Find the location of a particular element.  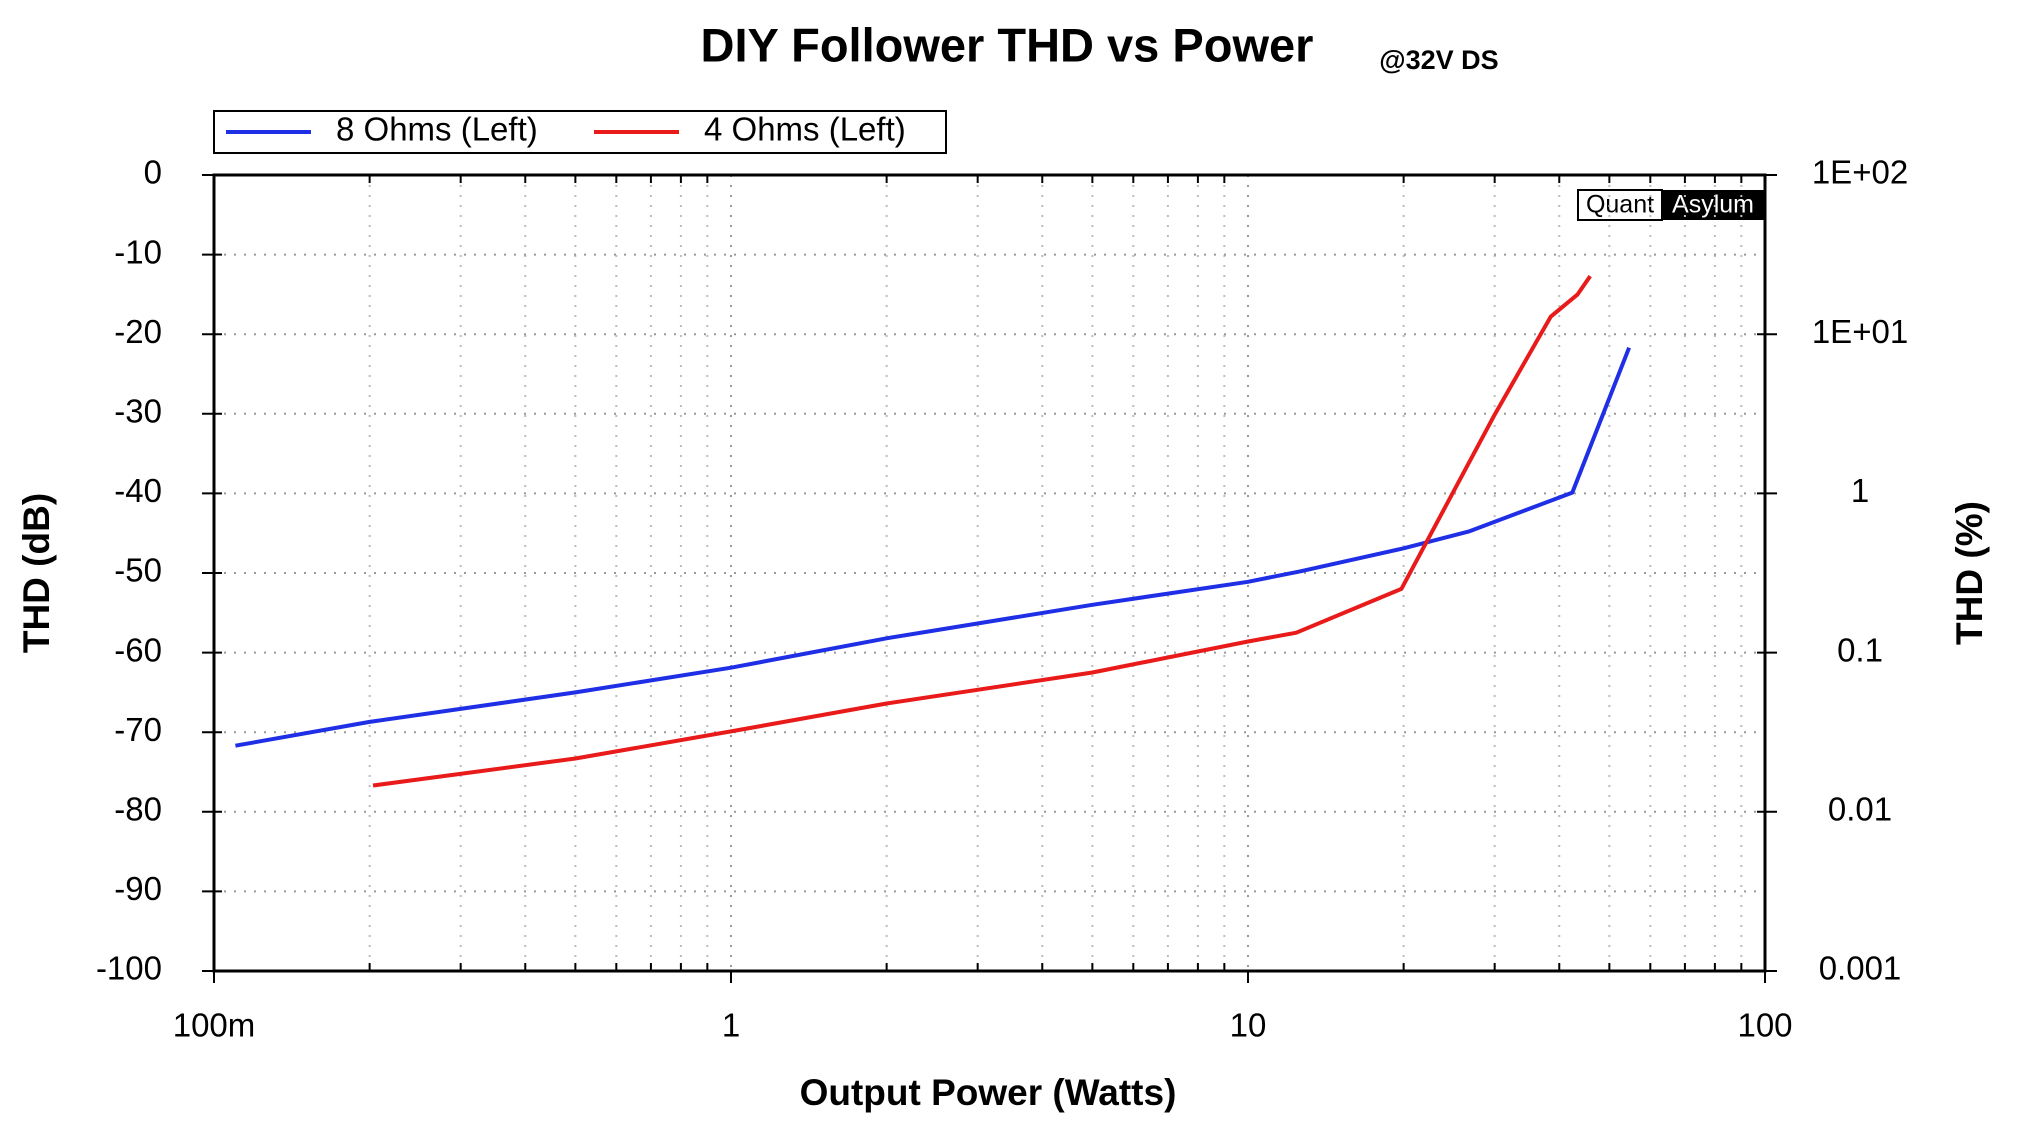

y2-tick-label: 0.1 is located at coordinates (1860, 649).